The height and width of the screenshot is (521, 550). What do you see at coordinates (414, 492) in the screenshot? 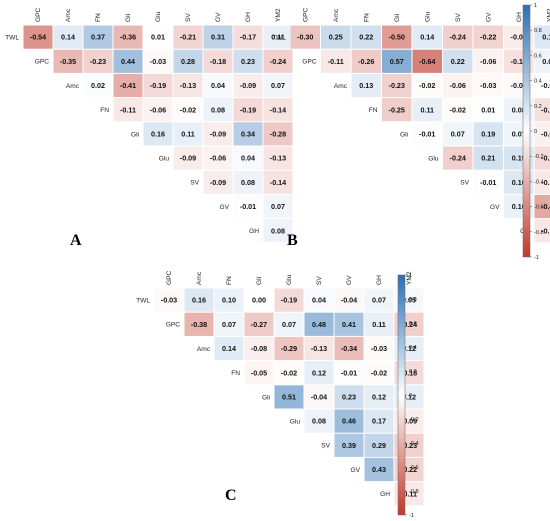
I see `colorbar-tick-label: -0.8` at bounding box center [414, 492].